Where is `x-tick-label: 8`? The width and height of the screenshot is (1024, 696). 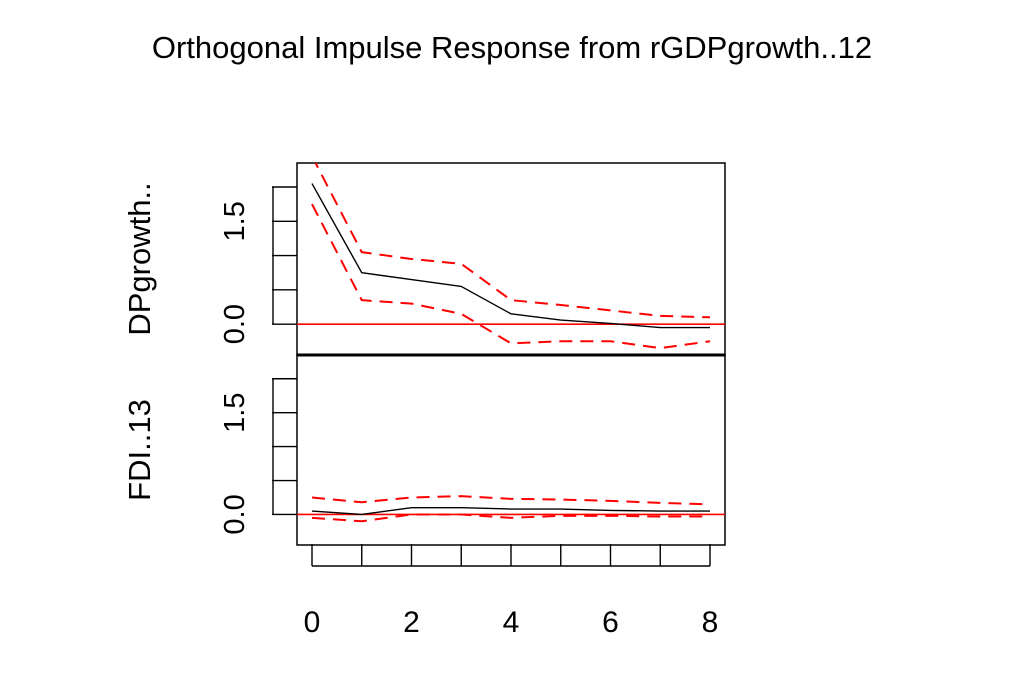 x-tick-label: 8 is located at coordinates (710, 622).